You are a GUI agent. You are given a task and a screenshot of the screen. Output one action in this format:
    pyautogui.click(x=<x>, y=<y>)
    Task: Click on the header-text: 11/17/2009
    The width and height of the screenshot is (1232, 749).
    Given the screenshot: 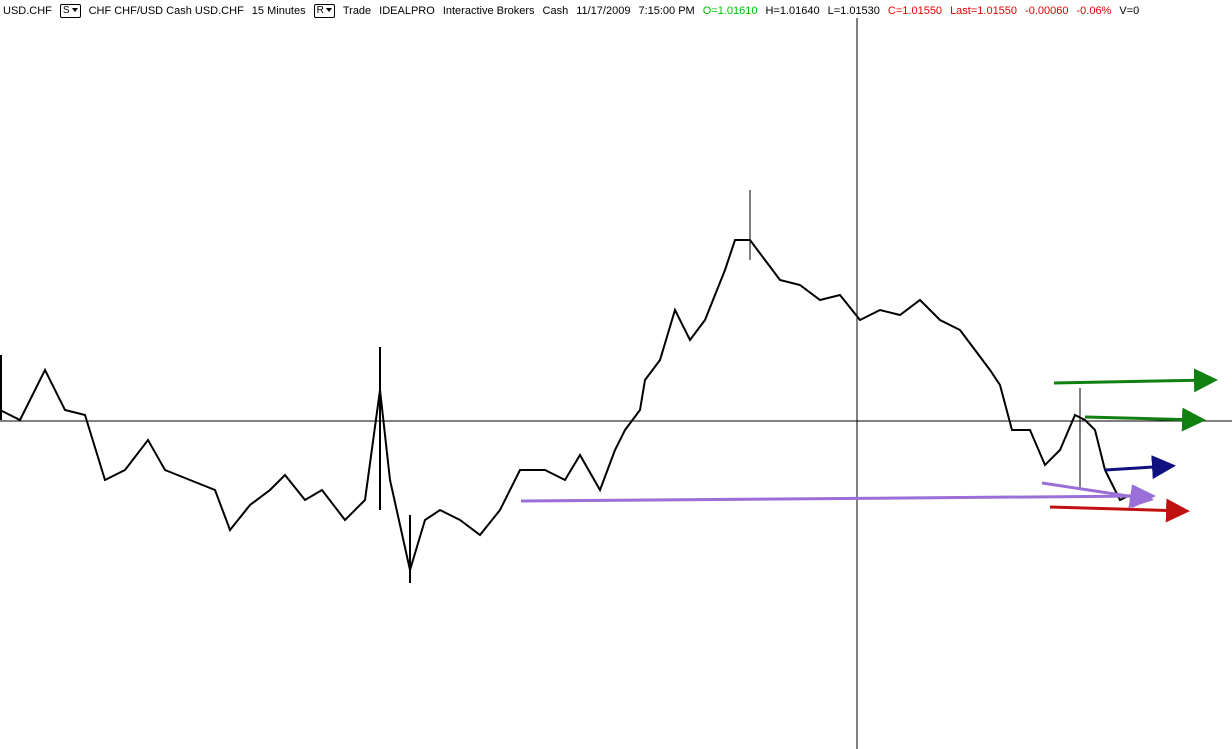 What is the action you would take?
    pyautogui.click(x=603, y=11)
    